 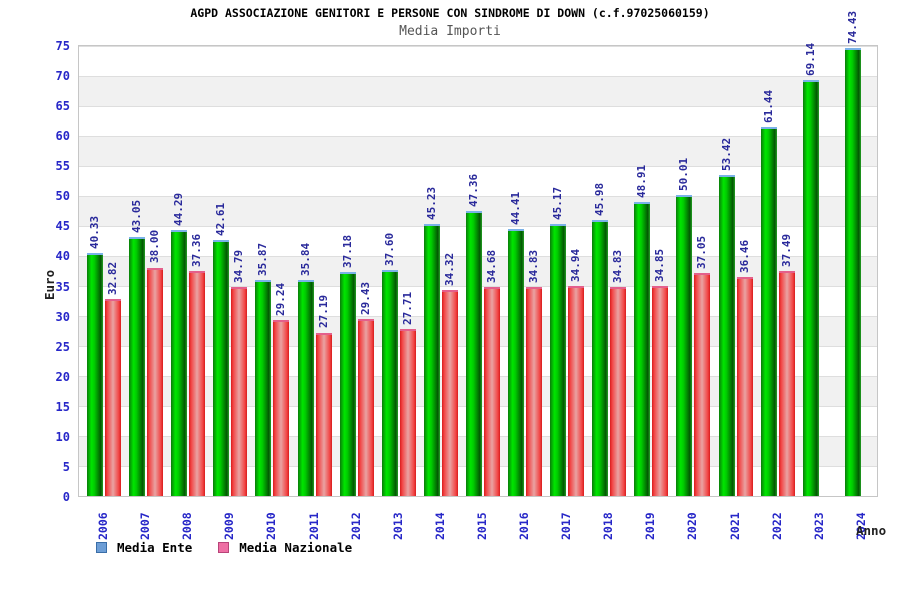 I want to click on x-tick-year-2008: 2008, so click(x=187, y=526).